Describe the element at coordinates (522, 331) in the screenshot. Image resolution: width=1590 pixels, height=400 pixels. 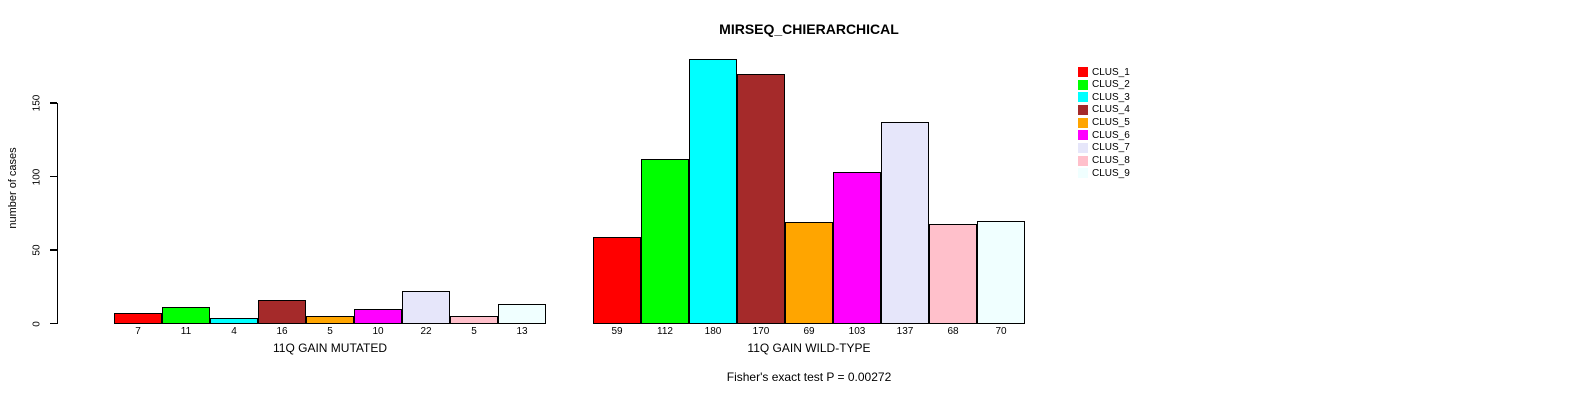
I see `bar-value-label: 13` at that location.